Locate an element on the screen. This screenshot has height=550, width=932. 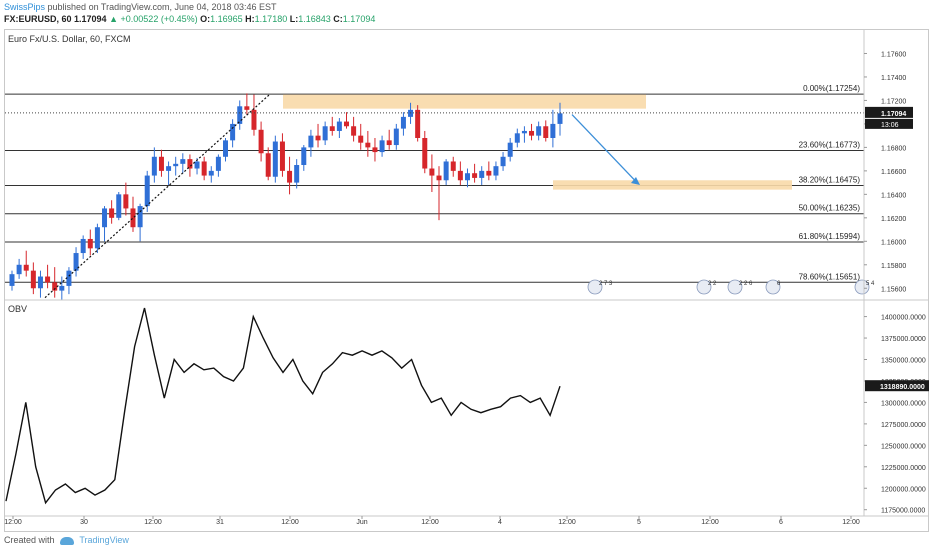
projection-arrow-line is located at coordinates (604, 149).